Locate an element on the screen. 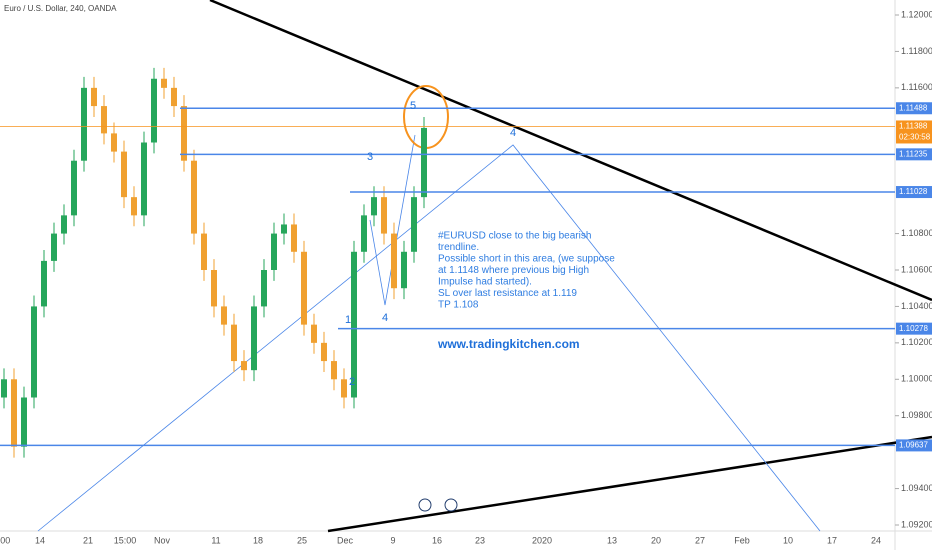 This screenshot has width=932, height=550. note-line: SL over last resistance at 1.119 is located at coordinates (507, 293).